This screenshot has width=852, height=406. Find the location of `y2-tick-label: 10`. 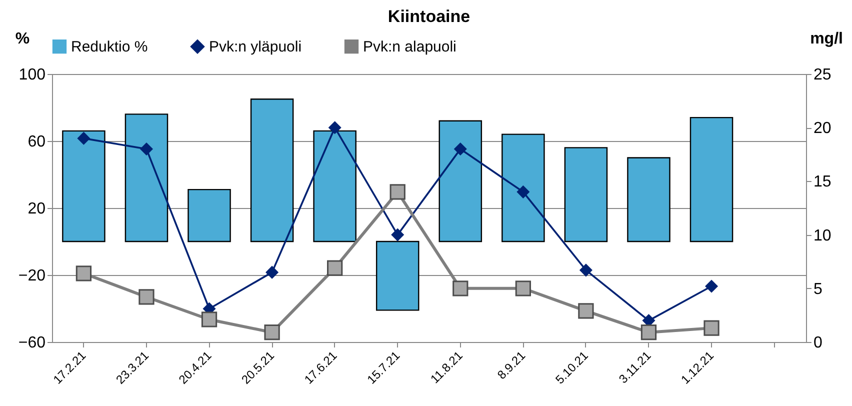

y2-tick-label: 10 is located at coordinates (823, 235).